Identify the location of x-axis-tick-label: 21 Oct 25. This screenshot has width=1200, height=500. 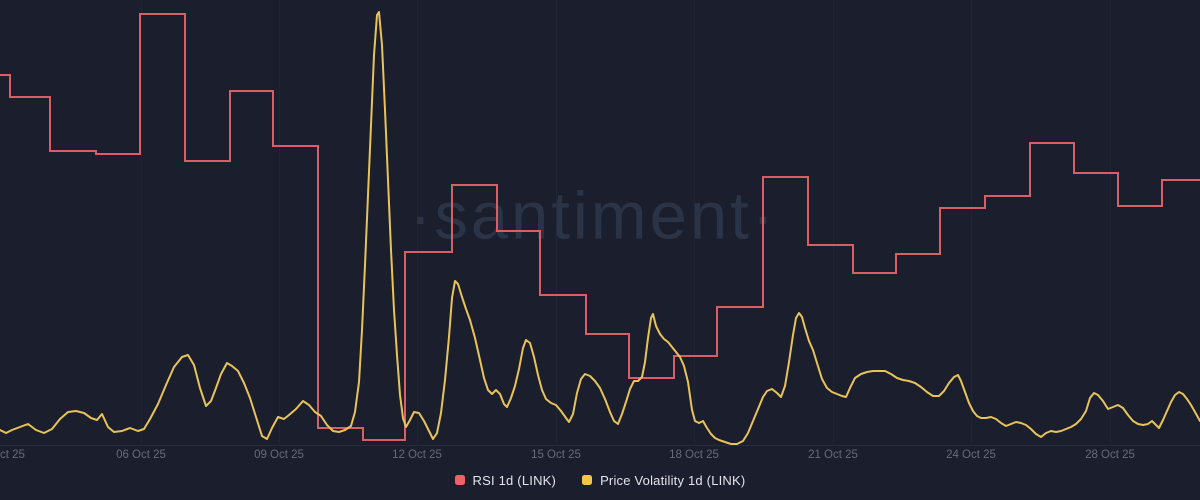
(833, 455).